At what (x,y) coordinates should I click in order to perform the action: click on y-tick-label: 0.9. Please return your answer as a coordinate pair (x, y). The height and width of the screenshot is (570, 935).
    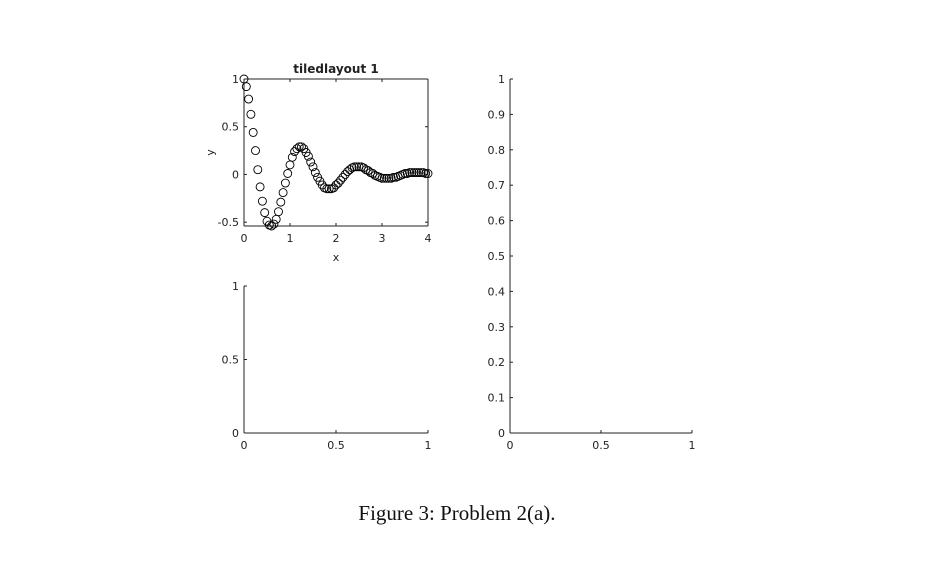
    Looking at the image, I should click on (497, 114).